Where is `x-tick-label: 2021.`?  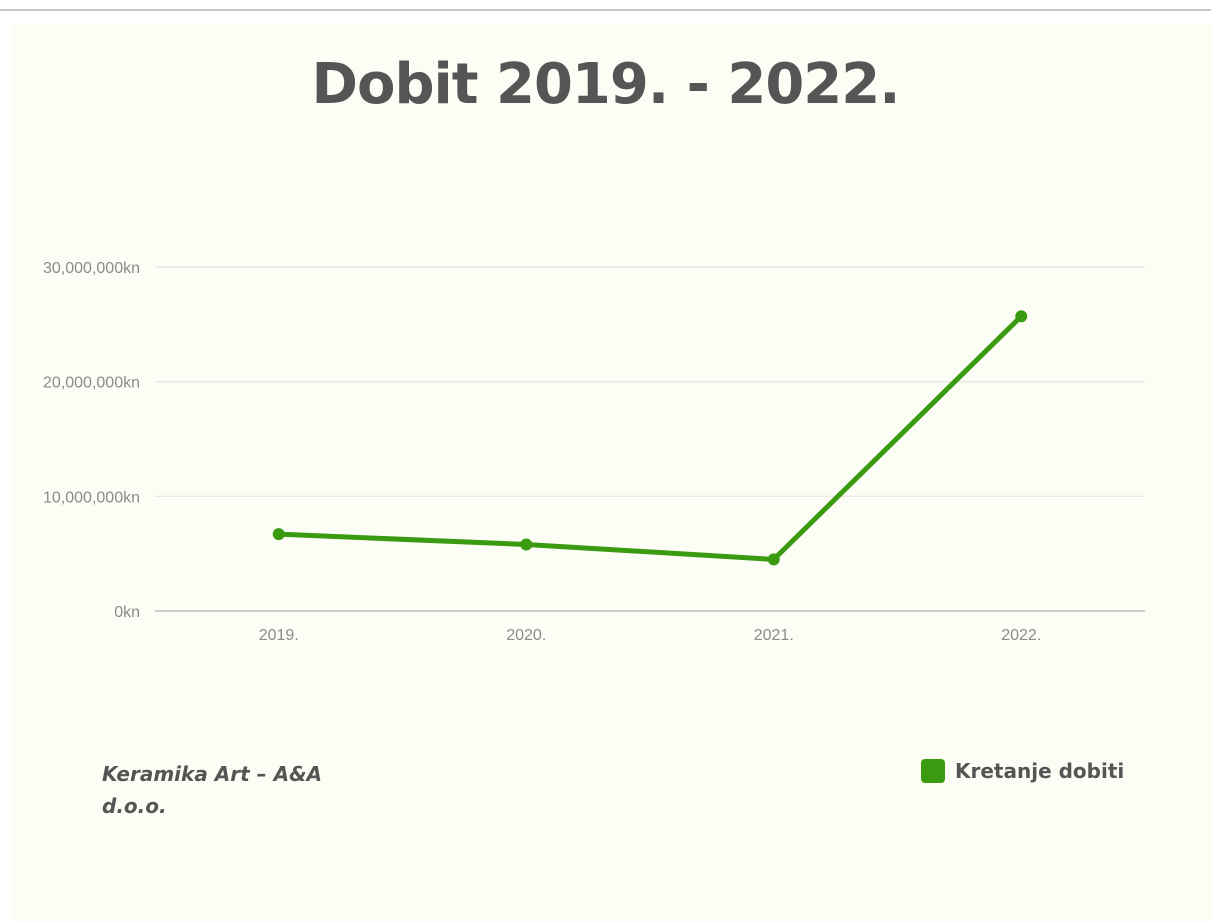
x-tick-label: 2021. is located at coordinates (774, 635).